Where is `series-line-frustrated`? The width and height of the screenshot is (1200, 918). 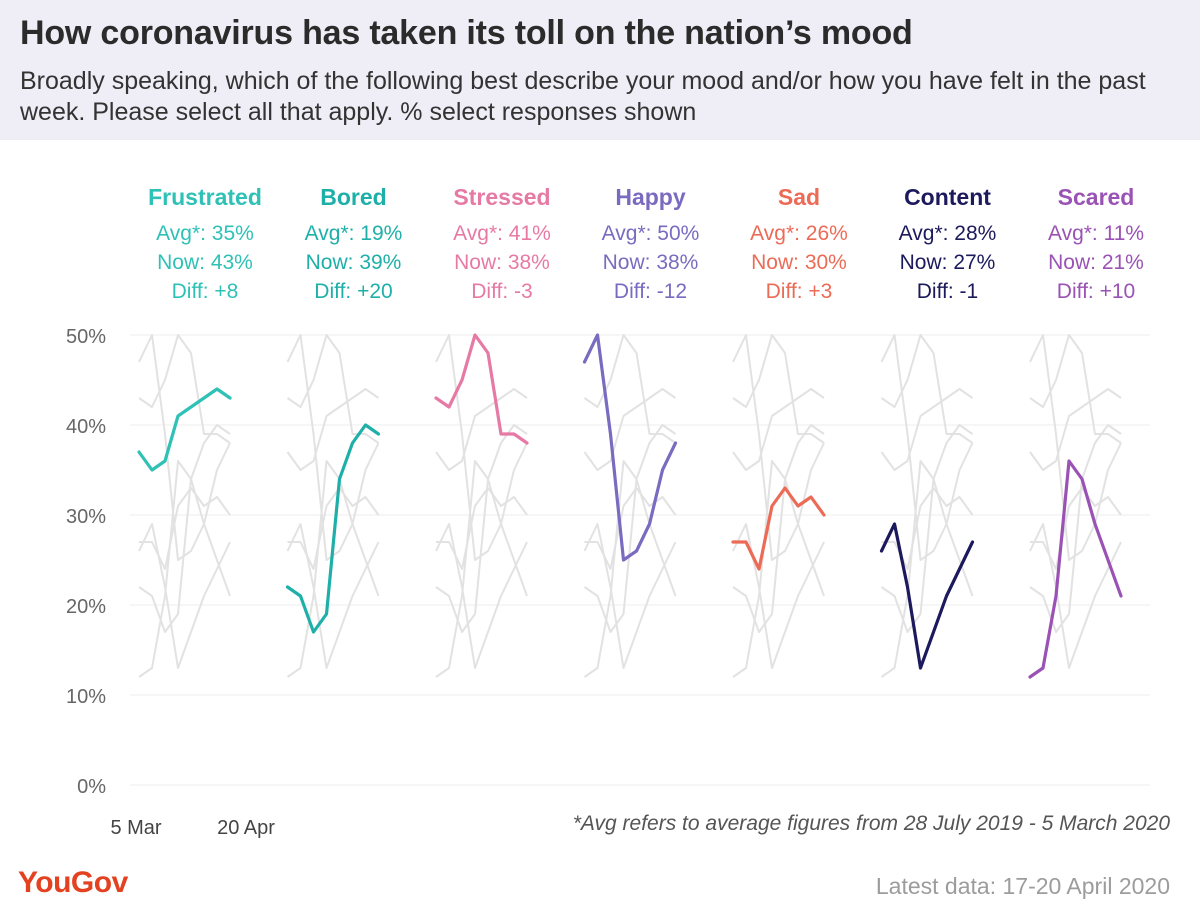
series-line-frustrated is located at coordinates (184, 429).